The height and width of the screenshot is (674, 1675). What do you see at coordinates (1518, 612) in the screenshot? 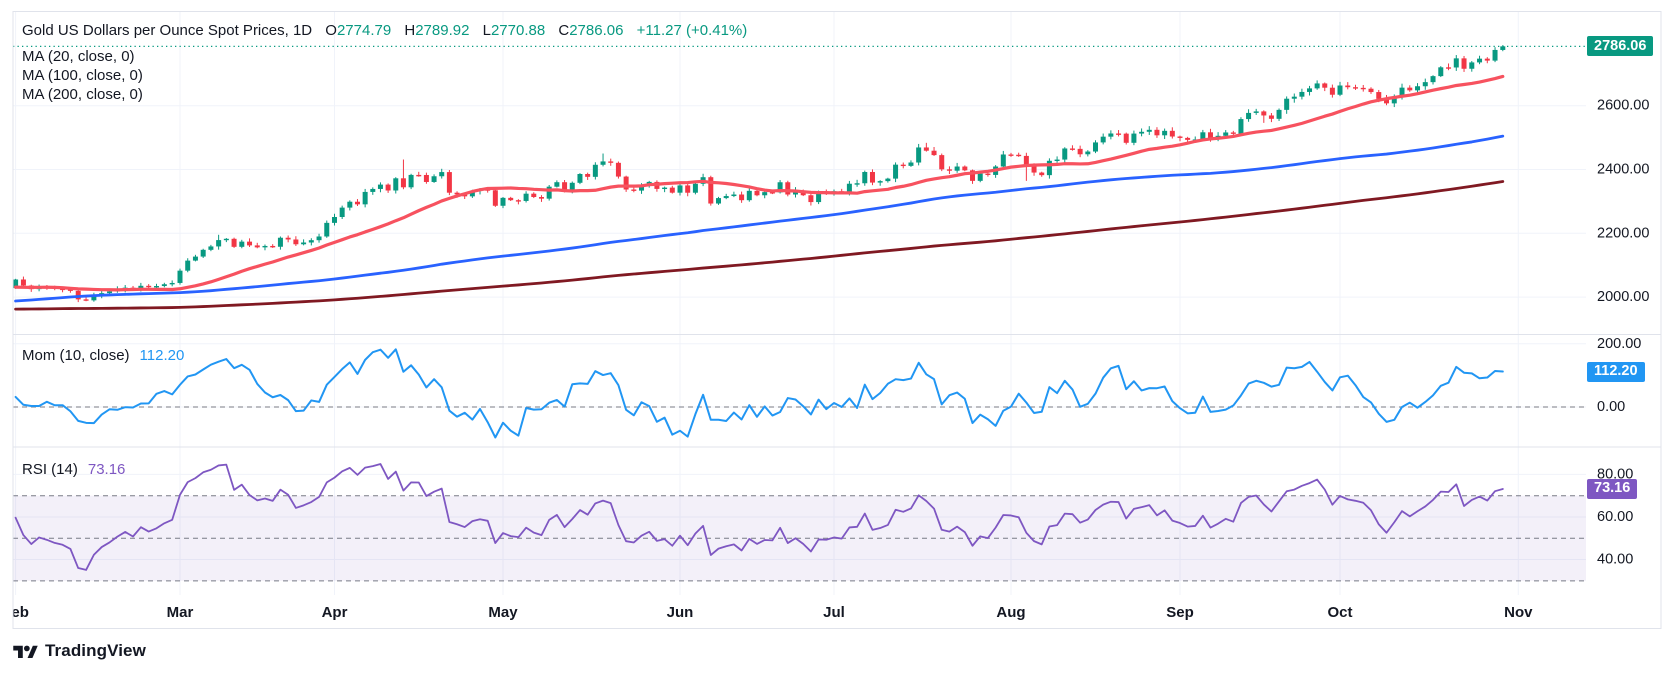
I see `month-label-nov: Nov` at bounding box center [1518, 612].